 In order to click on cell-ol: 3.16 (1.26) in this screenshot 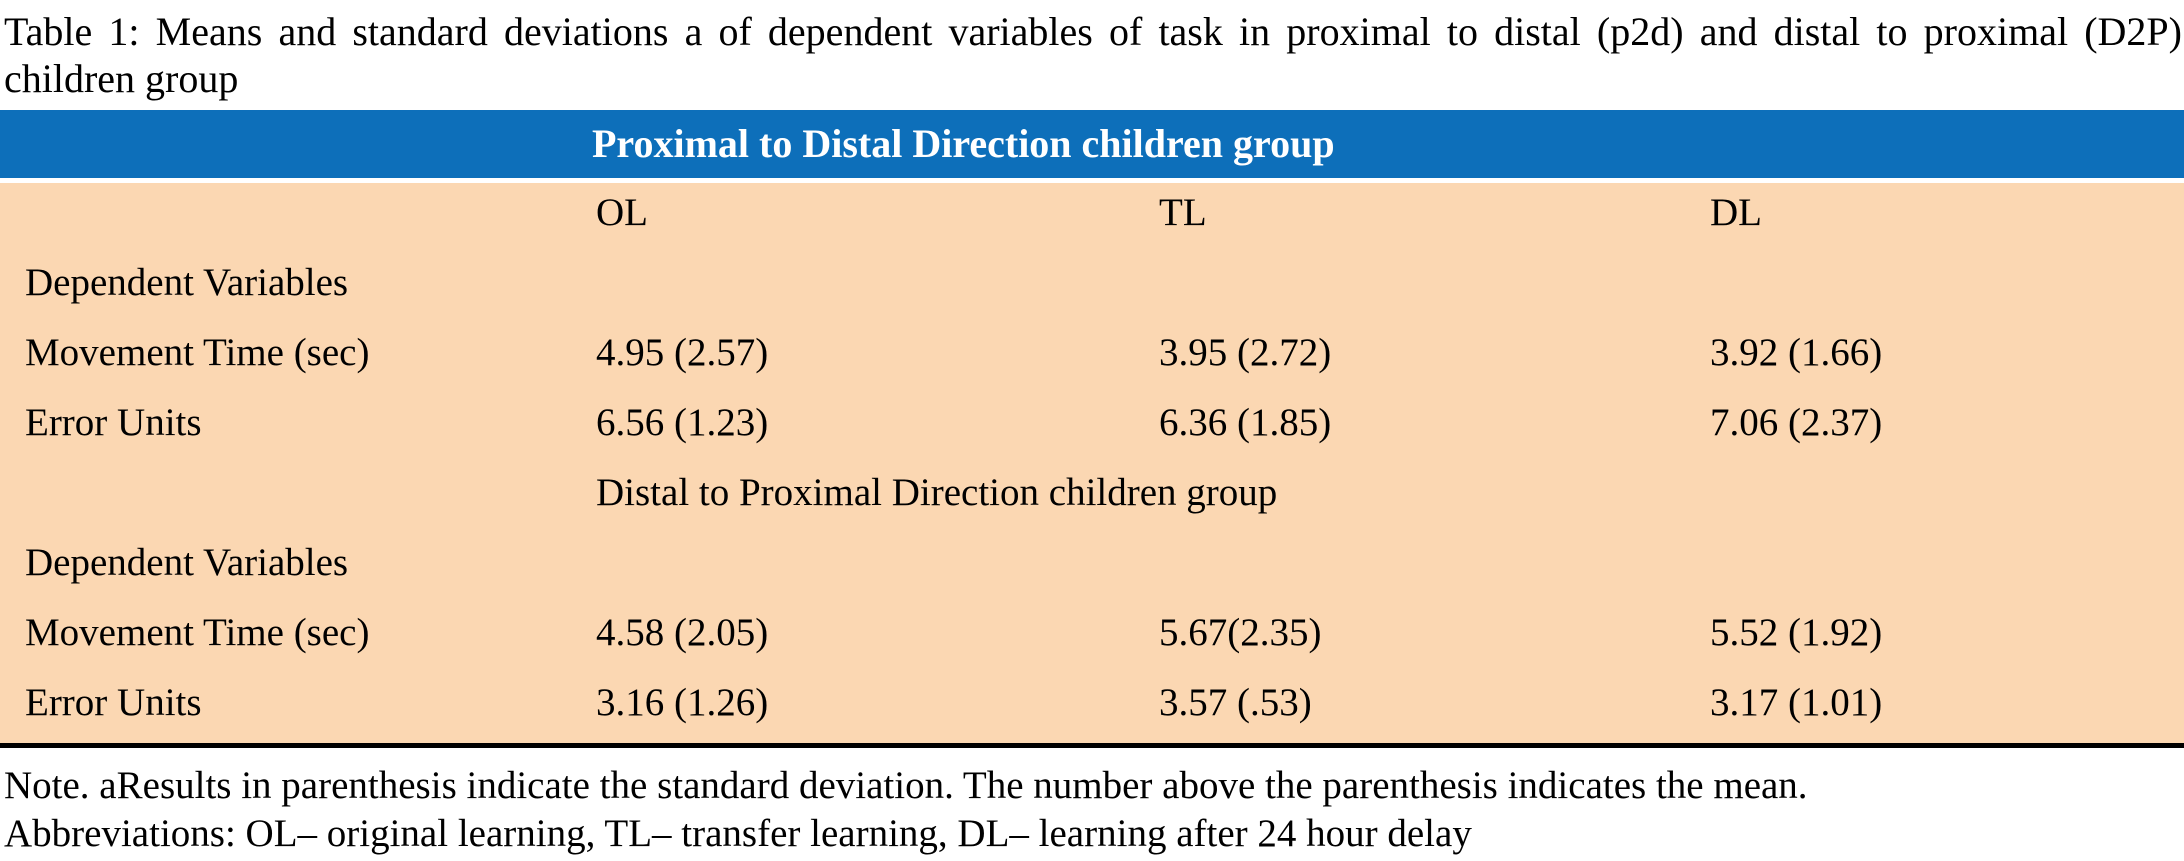, I will do `click(682, 702)`.